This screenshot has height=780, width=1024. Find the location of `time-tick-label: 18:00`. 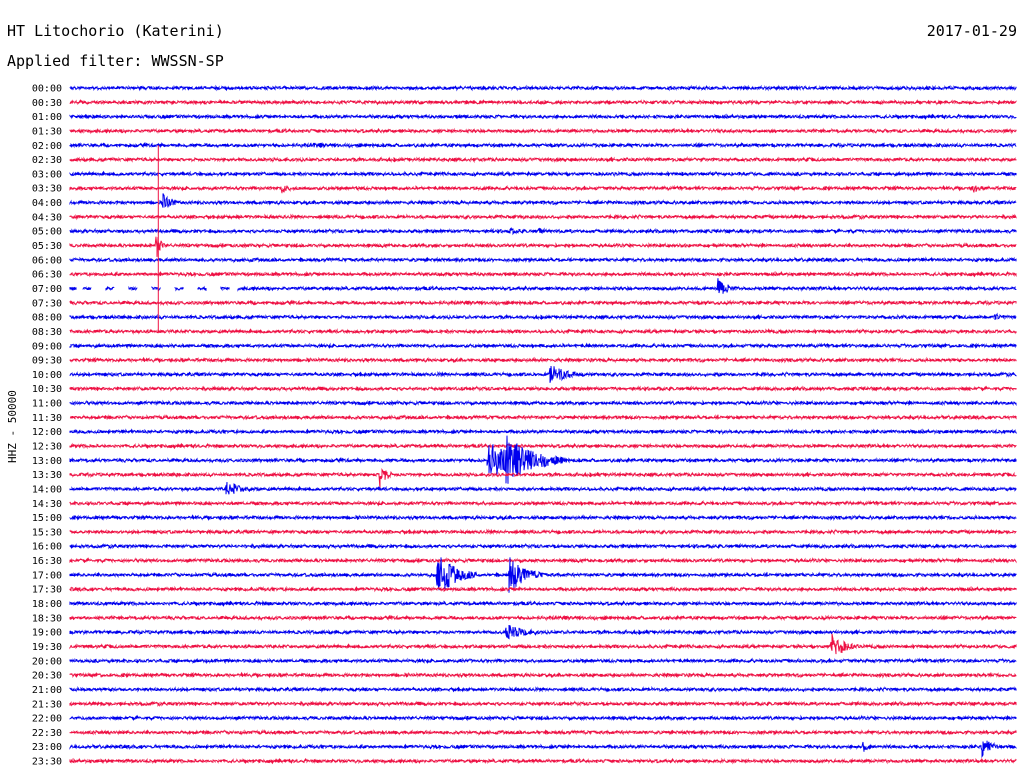

time-tick-label: 18:00 is located at coordinates (47, 604).